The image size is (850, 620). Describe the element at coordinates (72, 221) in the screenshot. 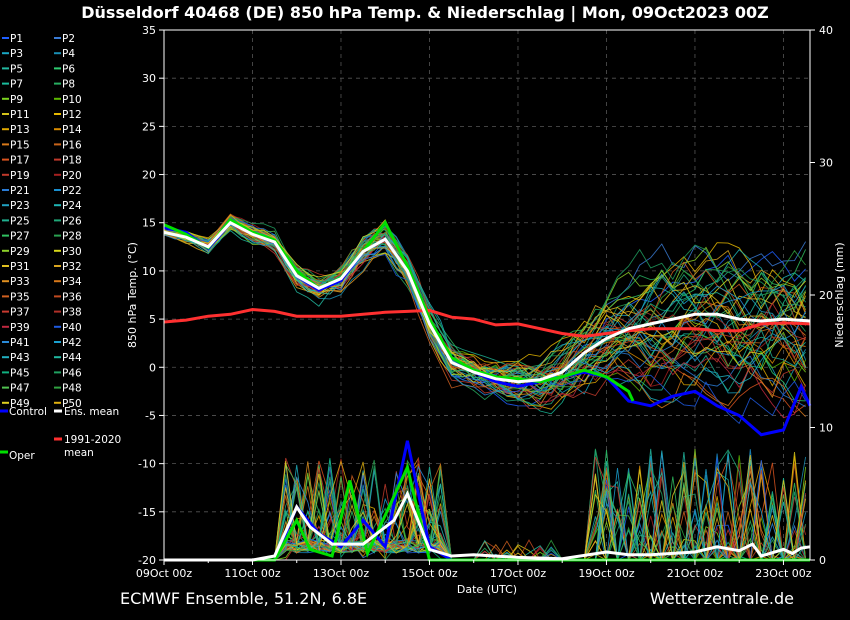

I see `legend-member-label: P26` at that location.